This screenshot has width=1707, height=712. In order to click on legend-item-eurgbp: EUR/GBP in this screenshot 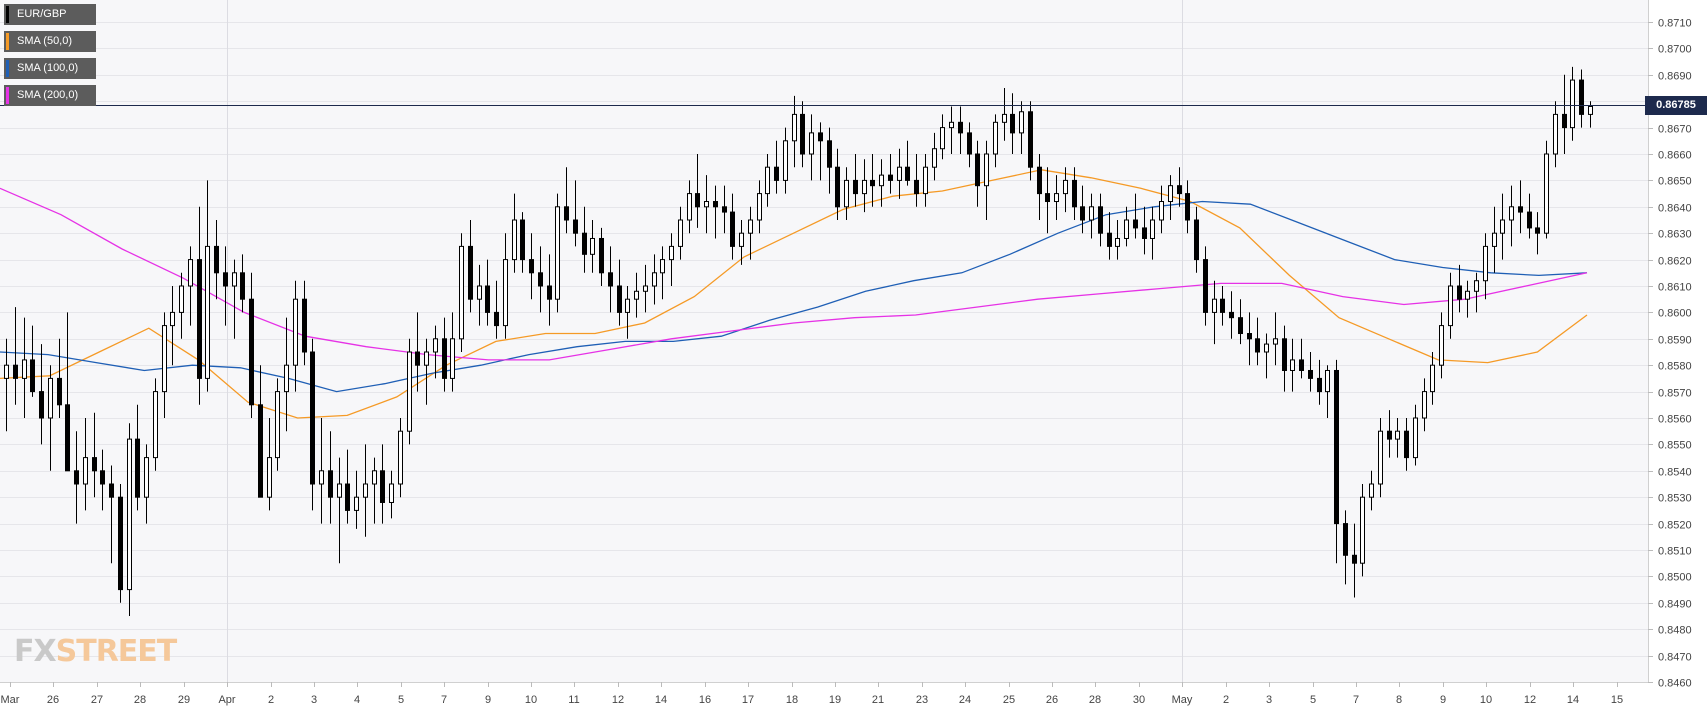, I will do `click(50, 14)`.